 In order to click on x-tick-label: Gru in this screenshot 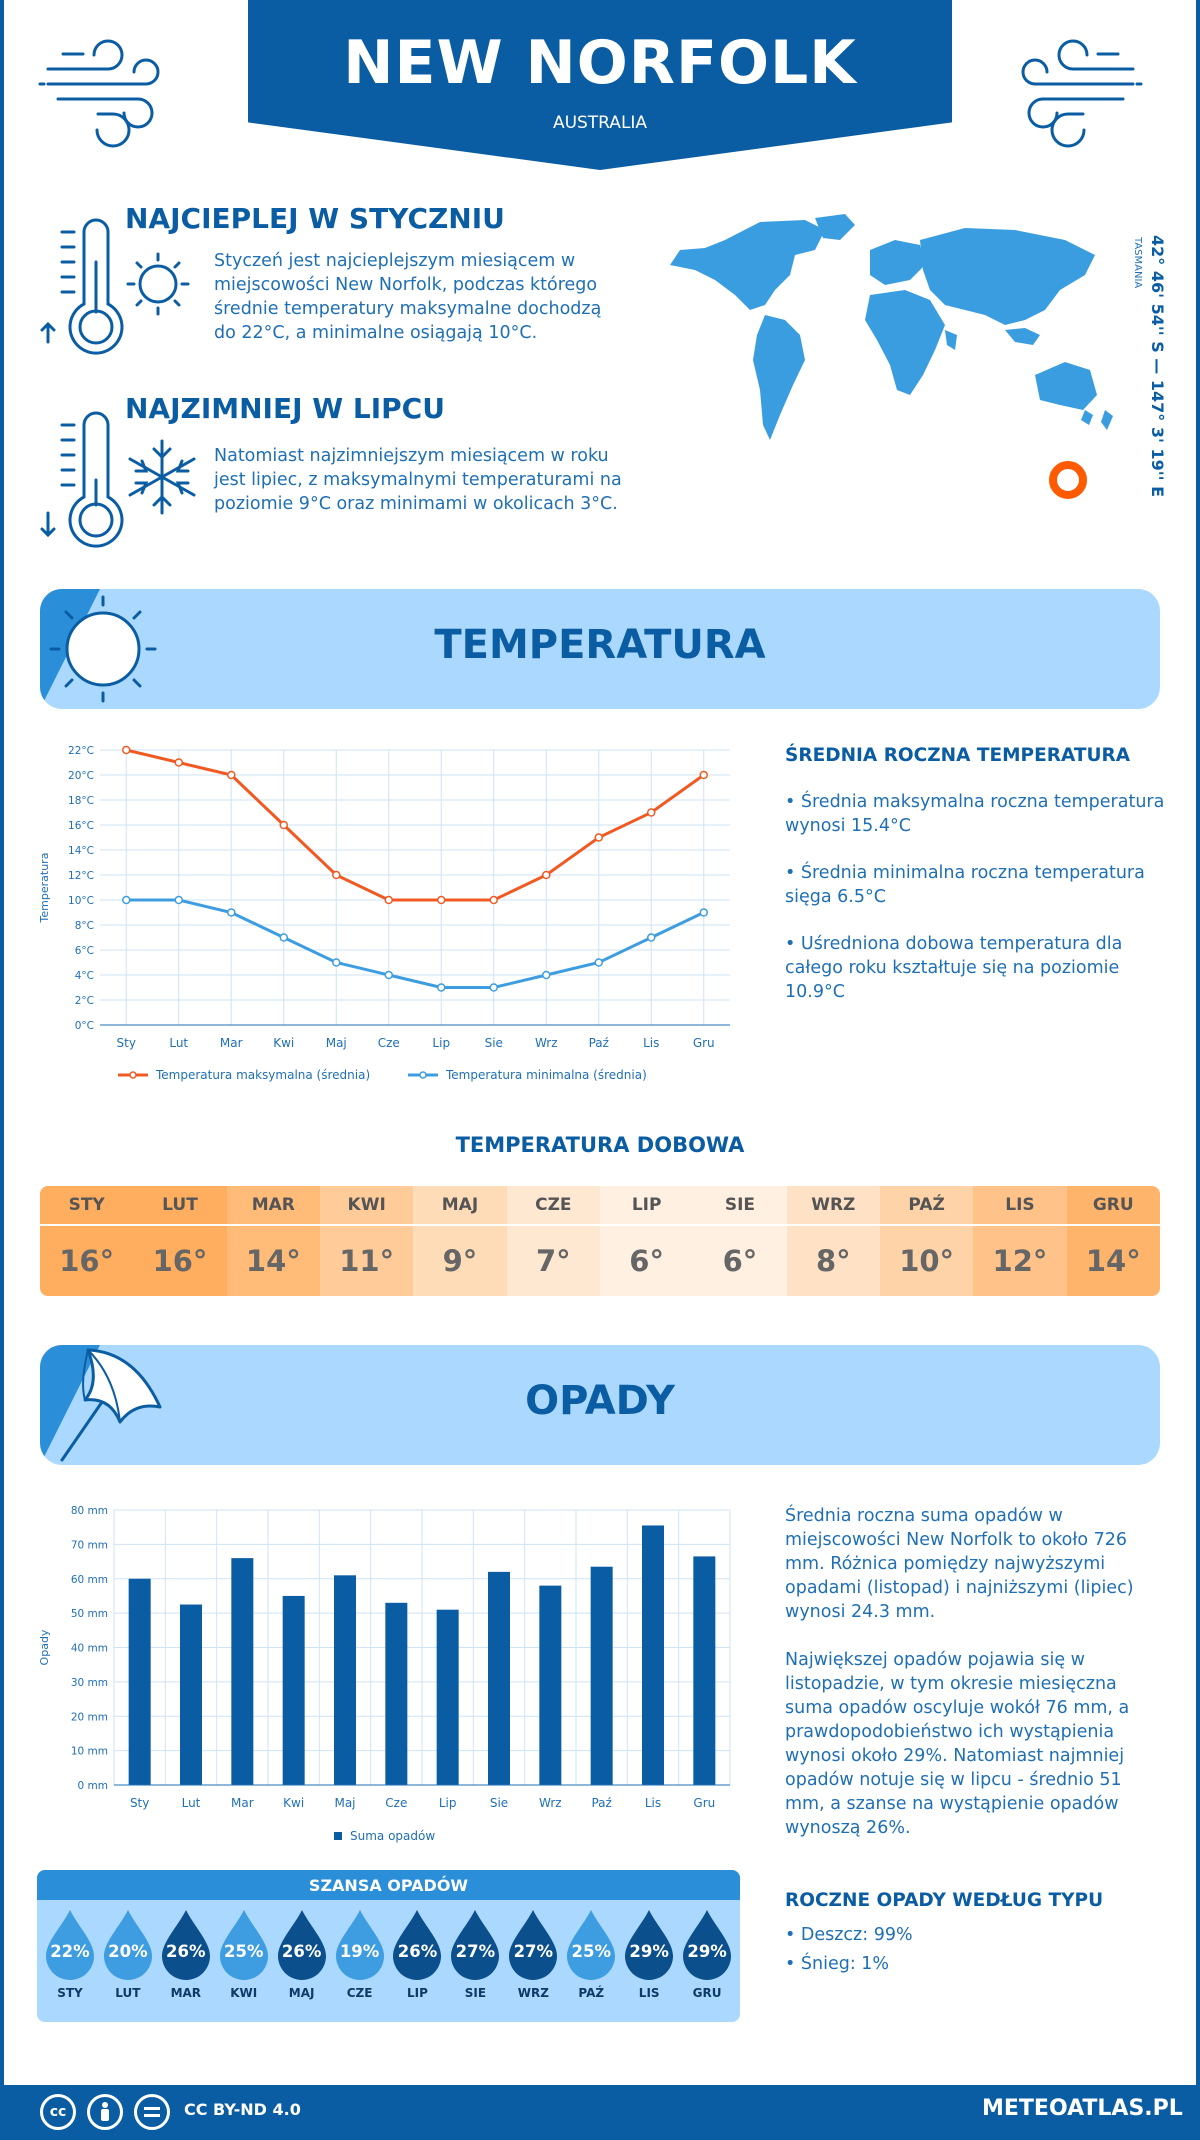, I will do `click(704, 1043)`.